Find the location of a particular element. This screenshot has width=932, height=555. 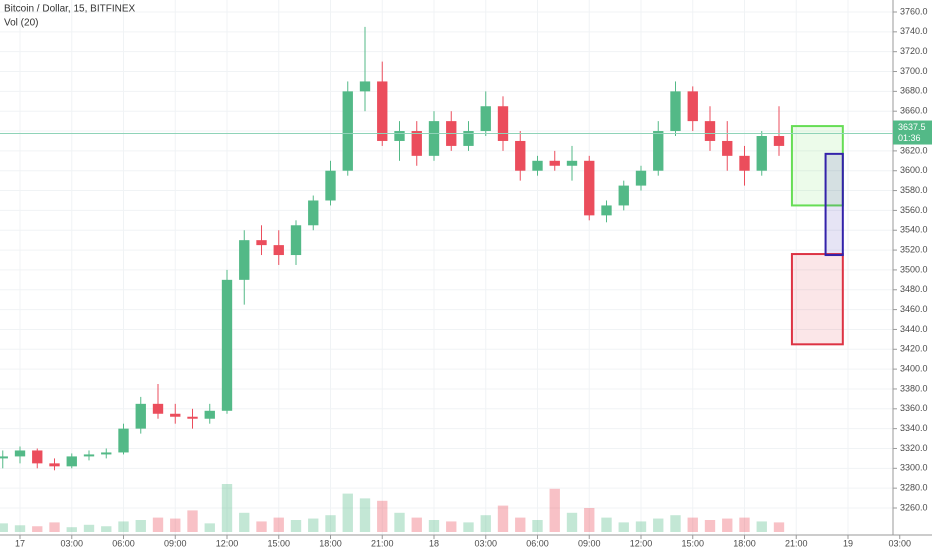

y-tick-label: 3680.0 is located at coordinates (914, 91).